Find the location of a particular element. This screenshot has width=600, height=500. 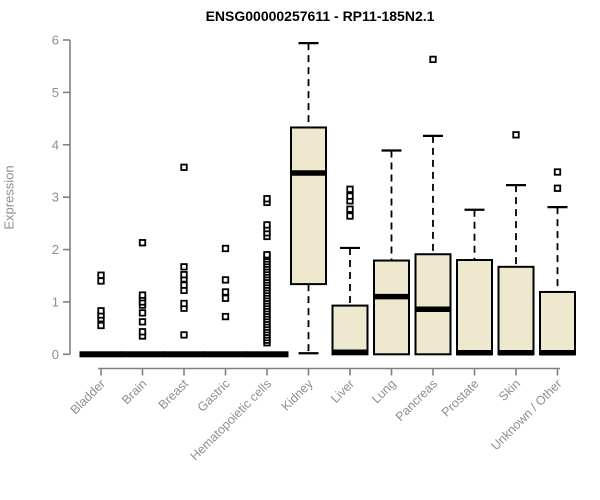

y-tick-label: 2 is located at coordinates (55, 249).